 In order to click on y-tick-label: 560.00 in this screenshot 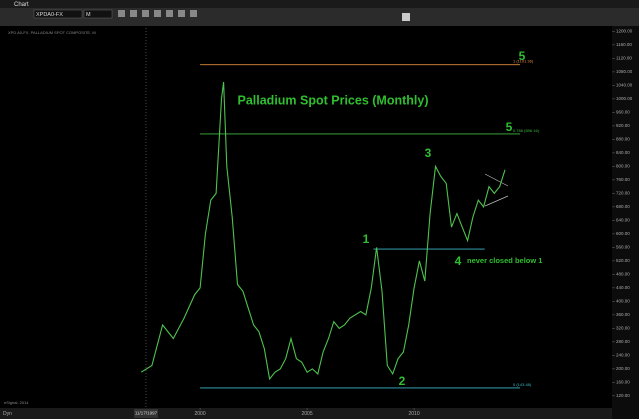, I will do `click(623, 247)`.